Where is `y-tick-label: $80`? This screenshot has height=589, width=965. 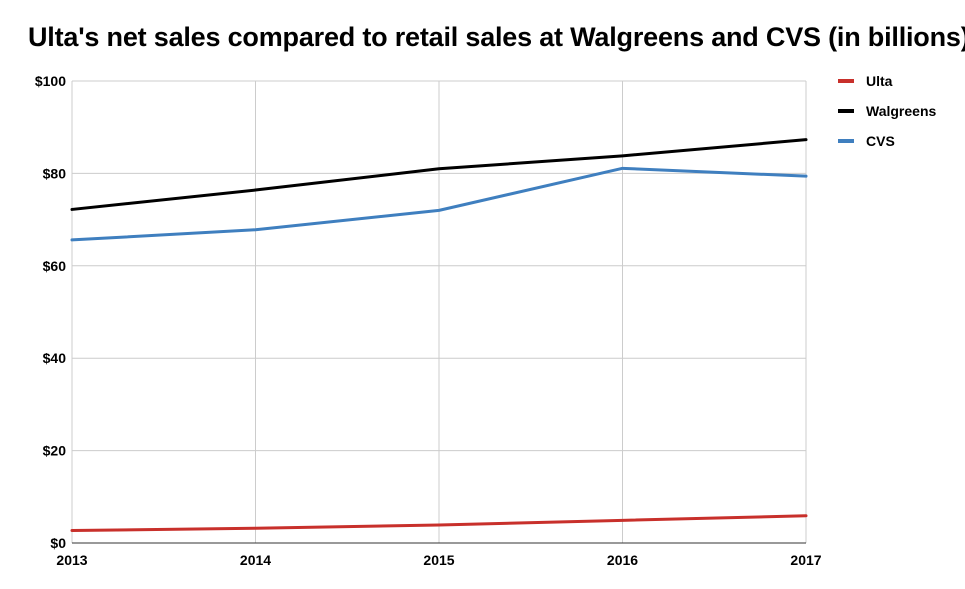
y-tick-label: $80 is located at coordinates (55, 173).